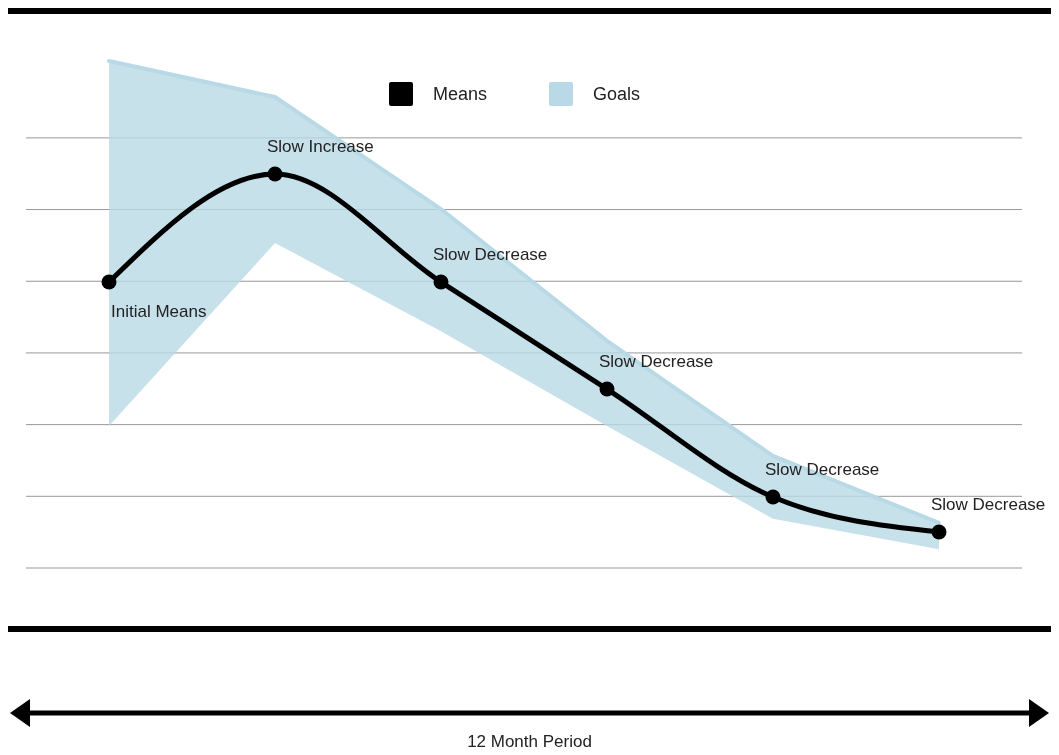  What do you see at coordinates (159, 312) in the screenshot?
I see `annotation: Initial Means` at bounding box center [159, 312].